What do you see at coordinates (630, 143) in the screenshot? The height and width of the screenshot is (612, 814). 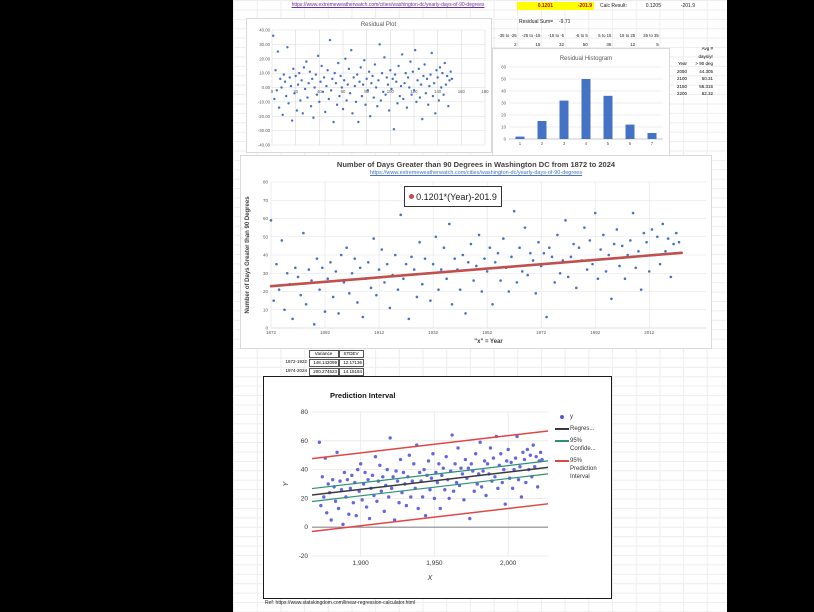 I see `svg-text: 6` at bounding box center [630, 143].